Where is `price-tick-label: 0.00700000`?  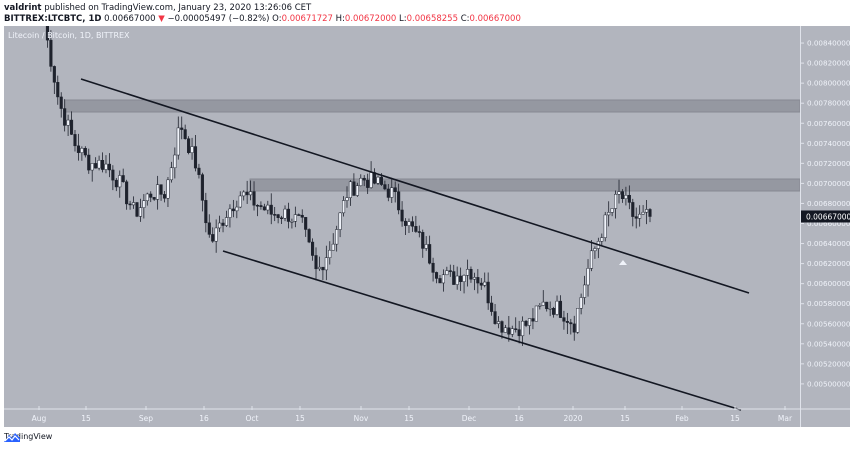
price-tick-label: 0.00700000 is located at coordinates (828, 183).